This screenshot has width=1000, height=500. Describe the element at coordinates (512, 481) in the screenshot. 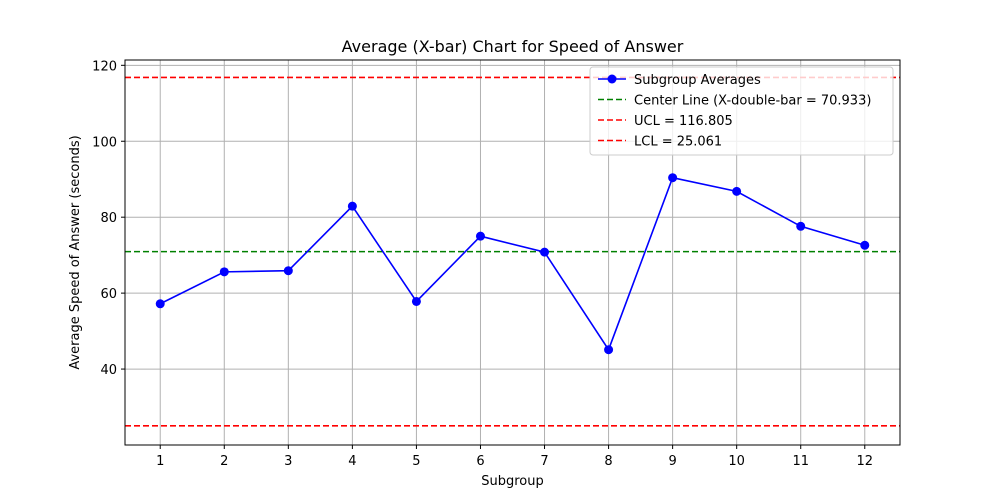

I see `x-axis-label: Subgroup` at that location.